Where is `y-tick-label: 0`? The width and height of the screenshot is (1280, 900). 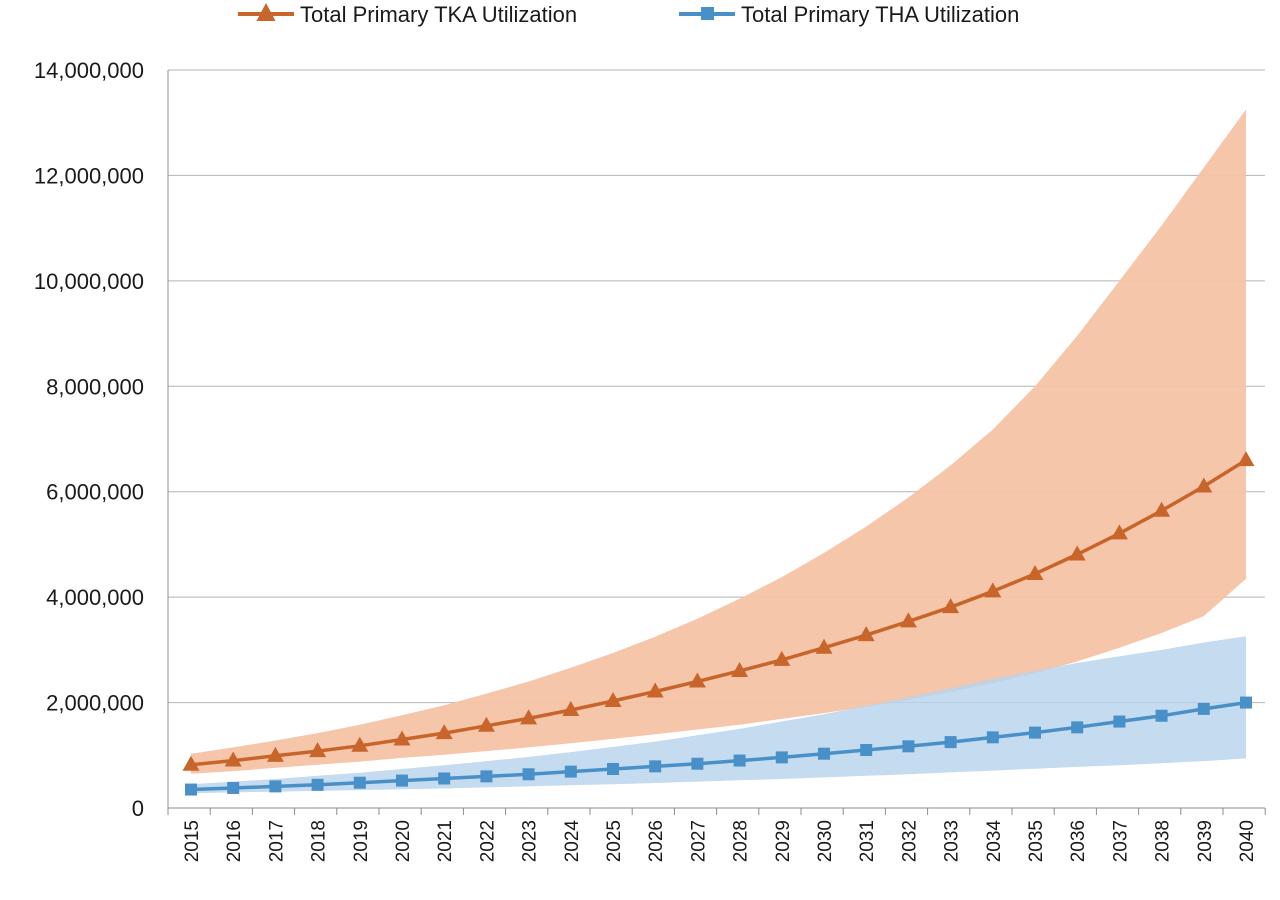 y-tick-label: 0 is located at coordinates (138, 808).